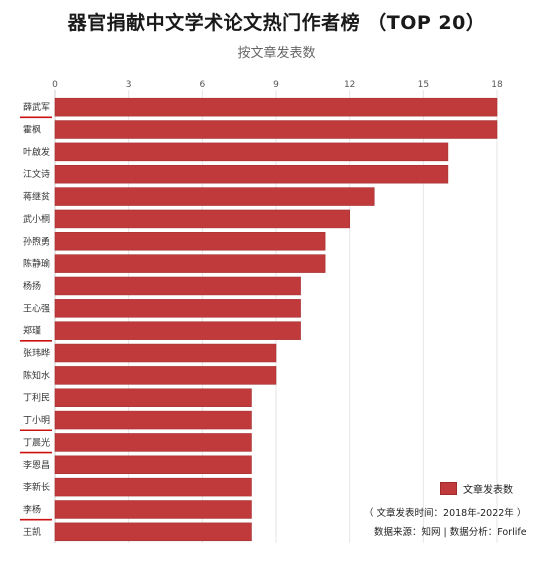 The height and width of the screenshot is (584, 553). I want to click on x-tick-label: 3, so click(129, 85).